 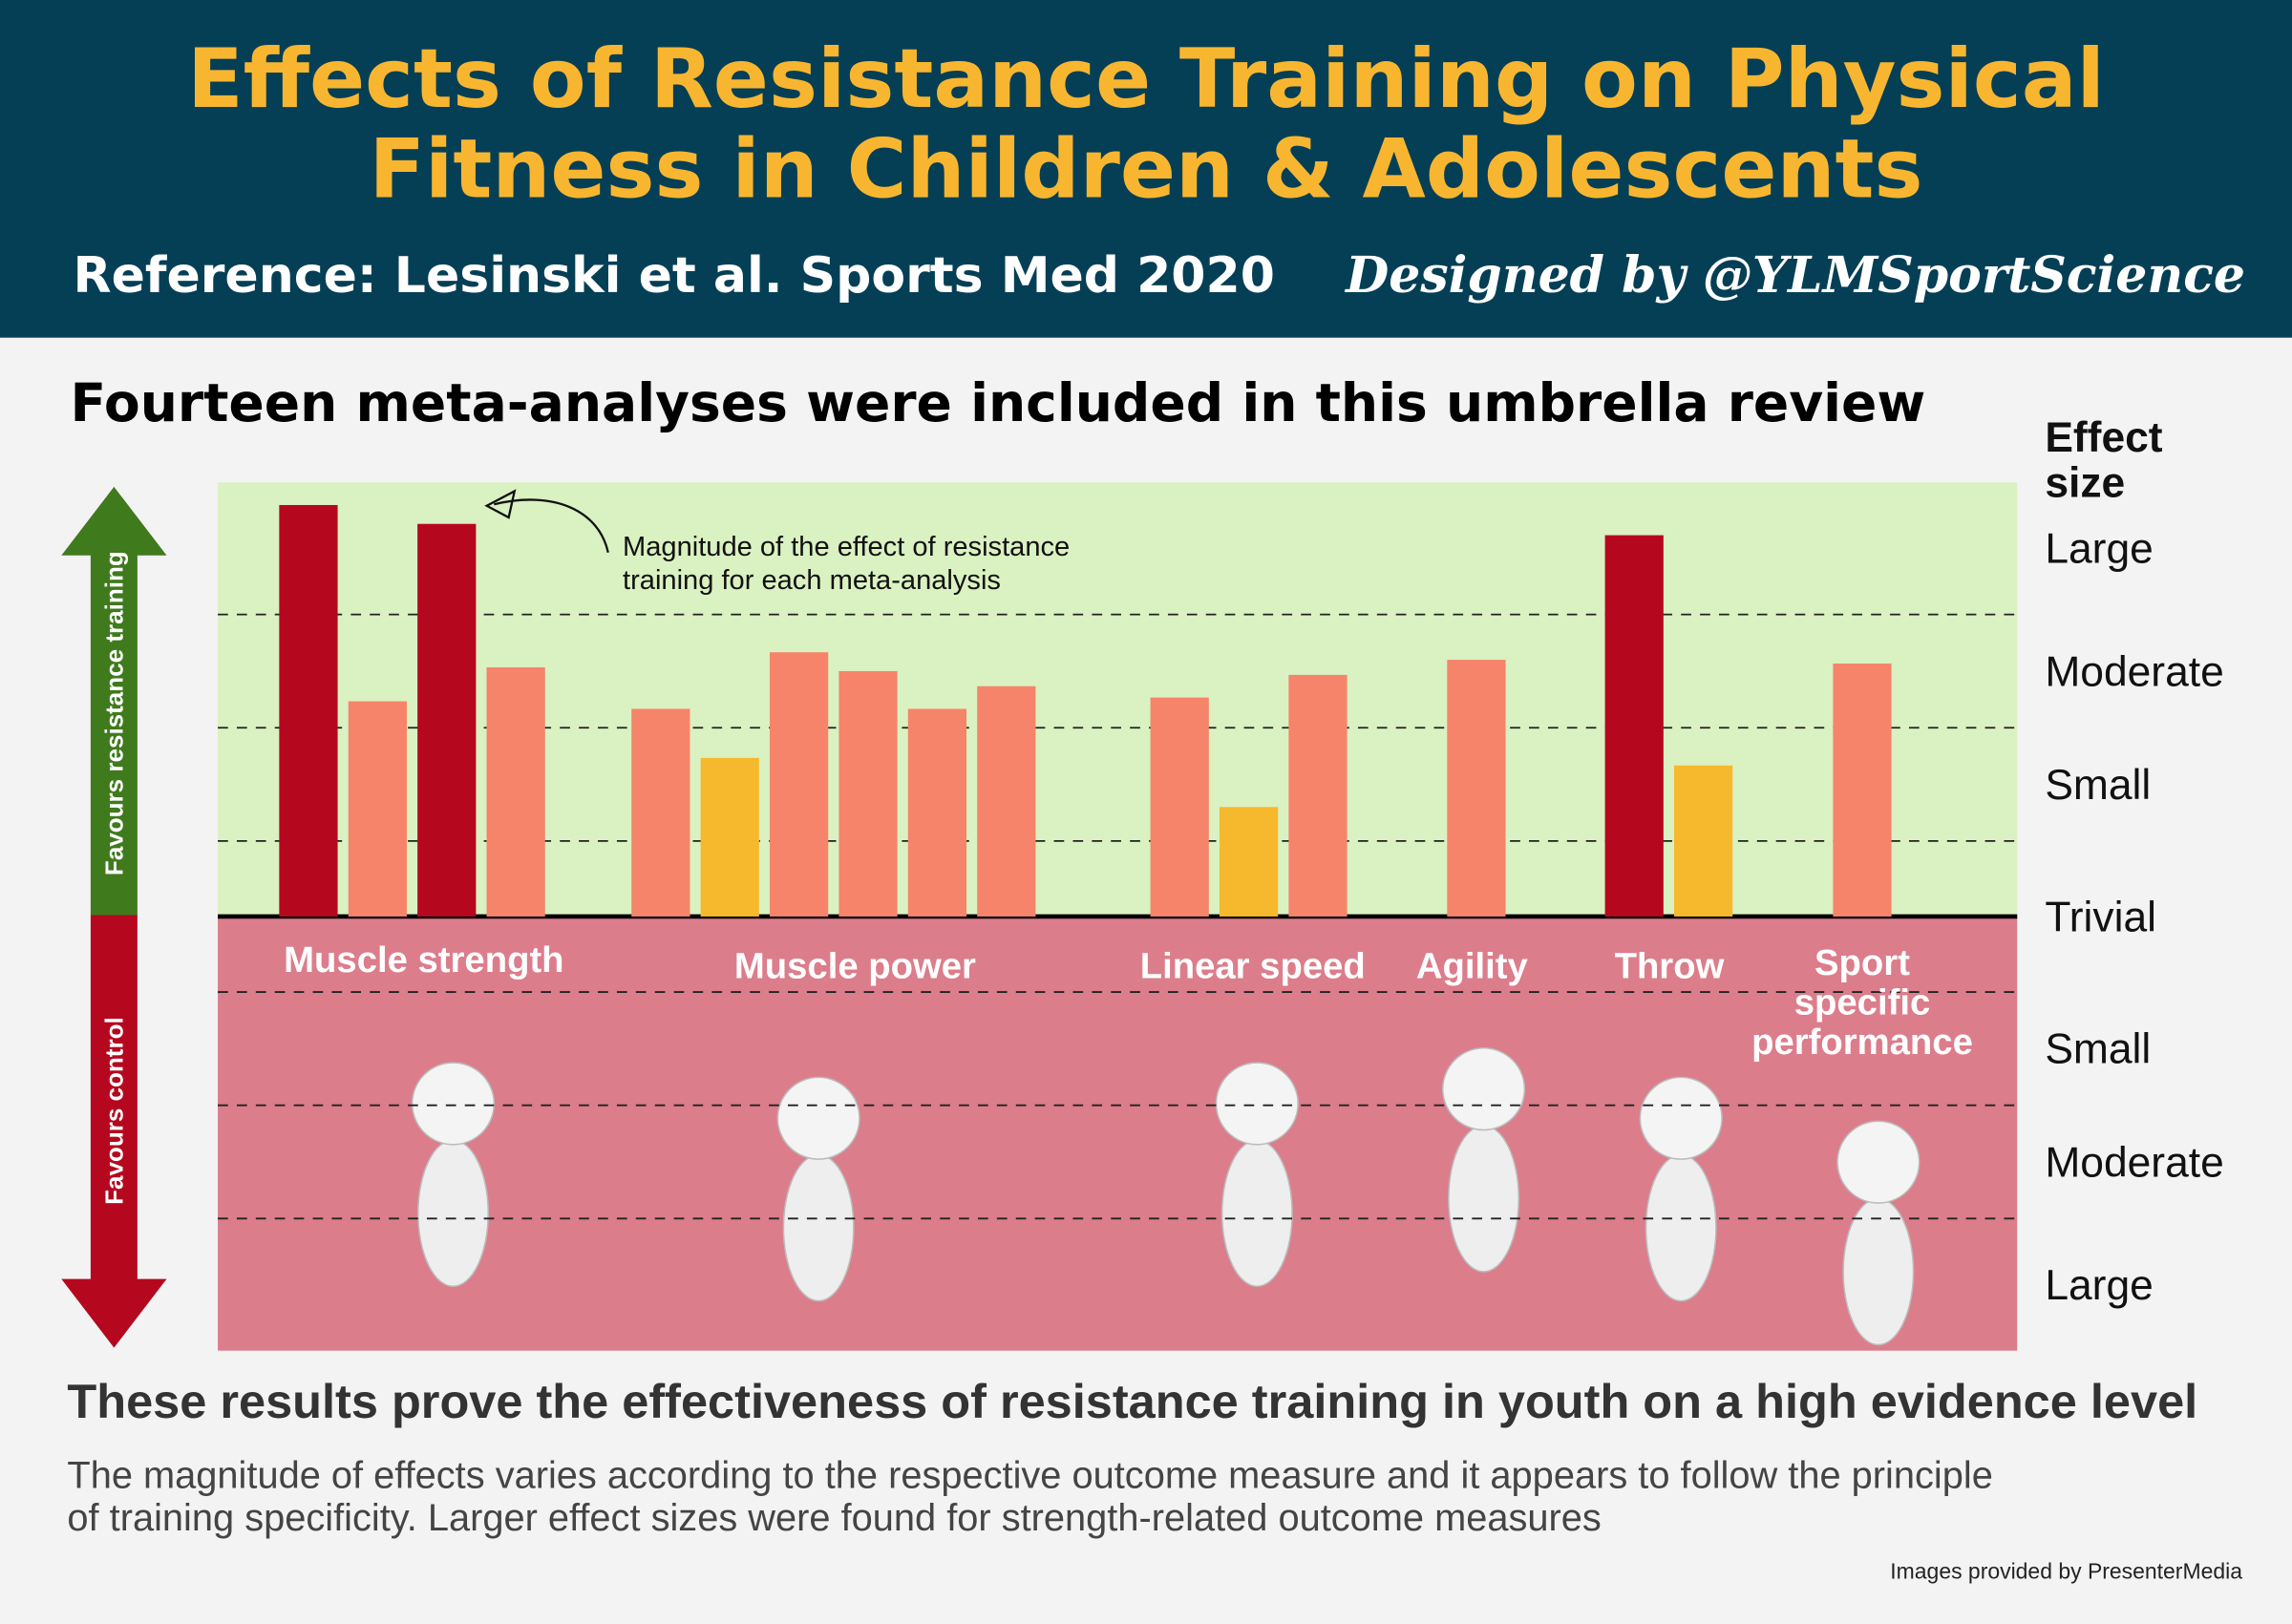 What do you see at coordinates (1794, 275) in the screenshot?
I see `designer: Designed by @YLMSportScience` at bounding box center [1794, 275].